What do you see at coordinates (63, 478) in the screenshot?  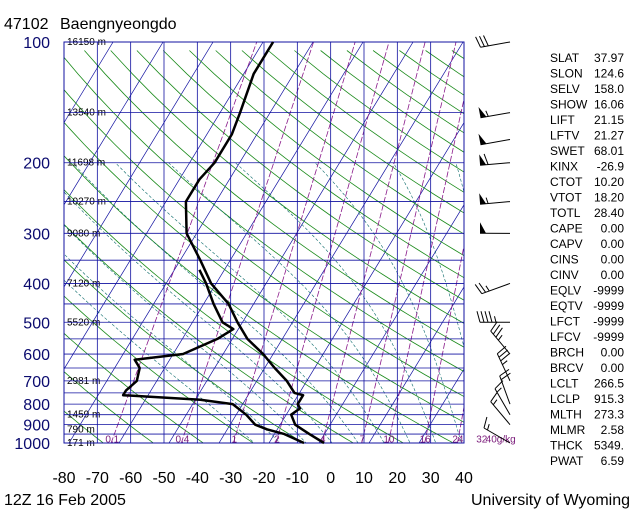 I see `temperature-tick-label: -80` at bounding box center [63, 478].